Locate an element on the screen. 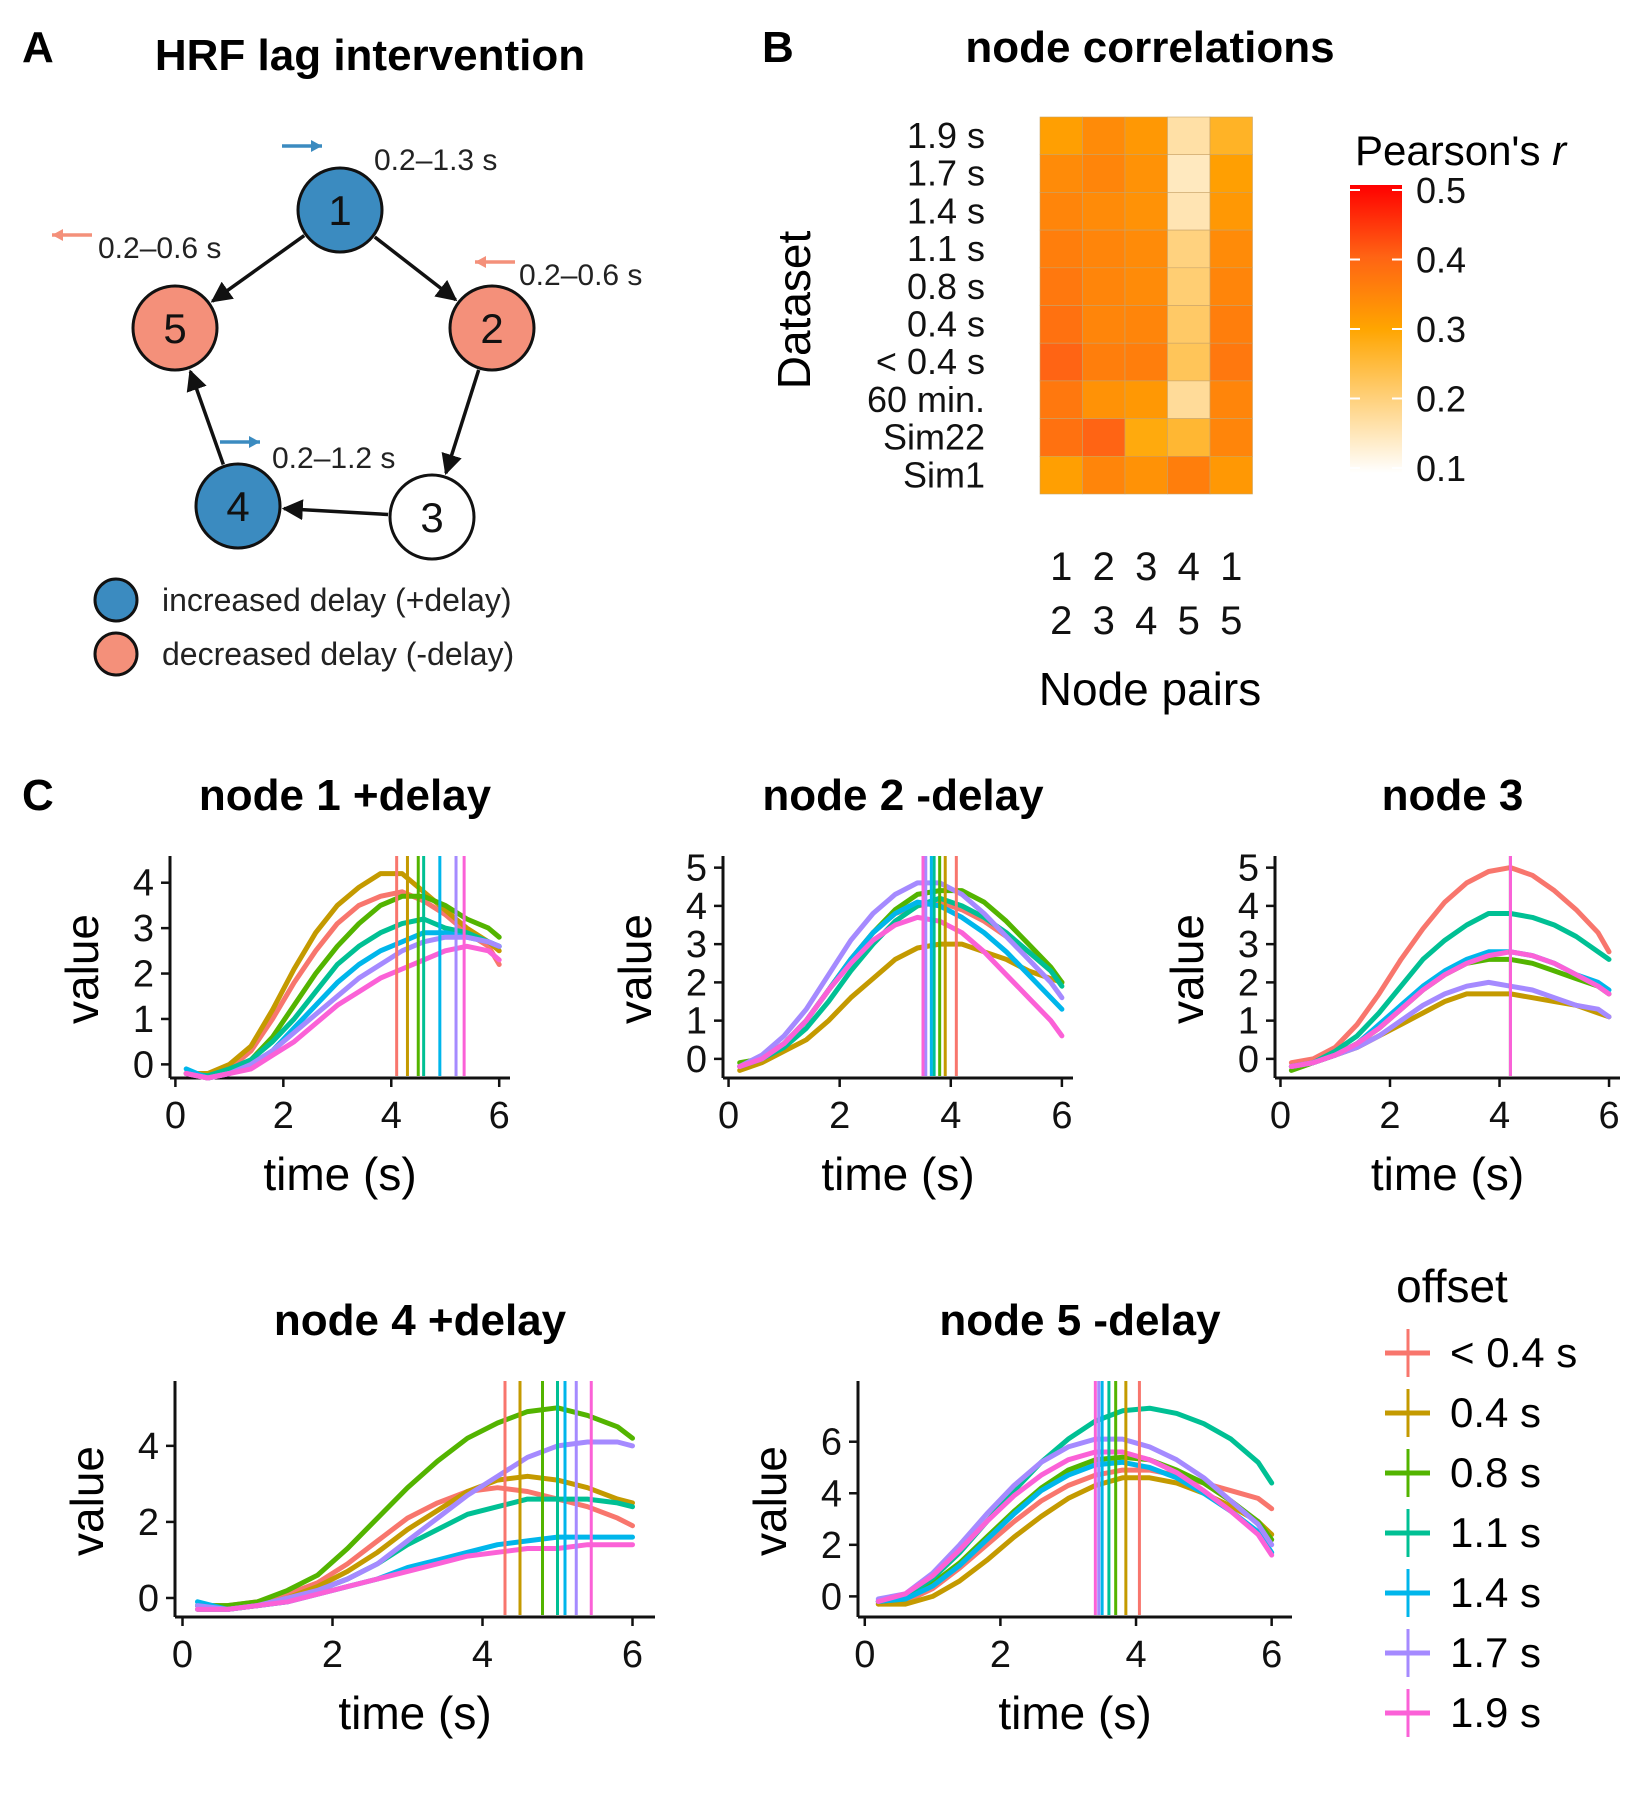 Image resolution: width=1650 pixels, height=1800 pixels. panel-label-b: B is located at coordinates (778, 47).